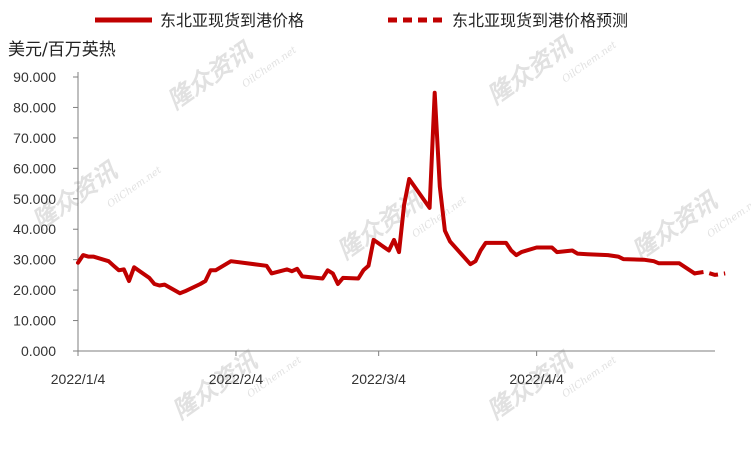 The width and height of the screenshot is (751, 451). What do you see at coordinates (540, 20) in the screenshot?
I see `legend-label-forecast: 东北亚现货到港价格预测` at bounding box center [540, 20].